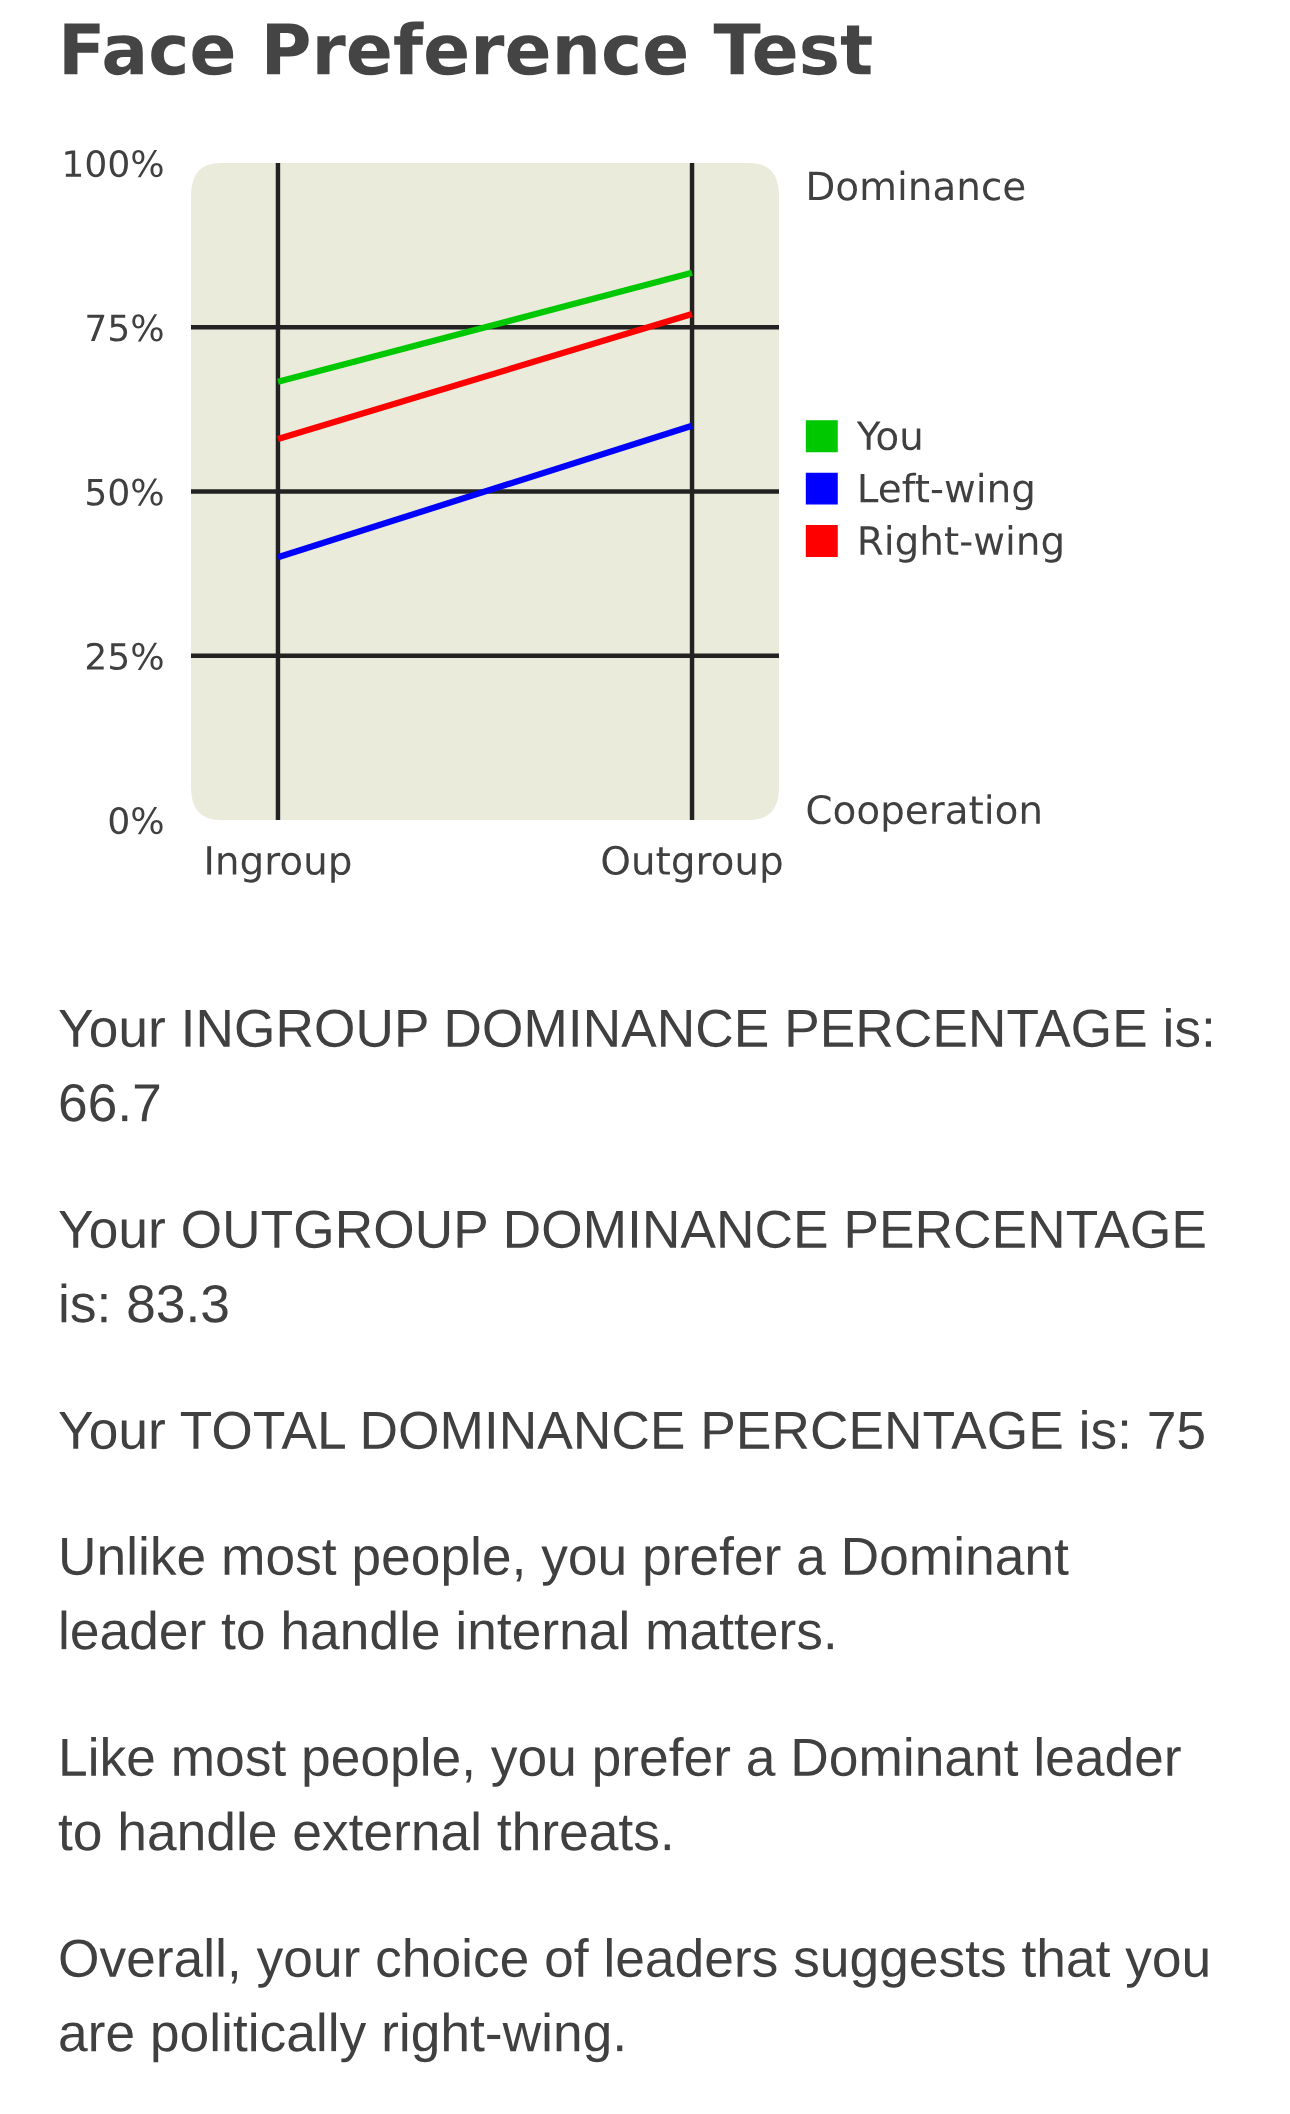 The height and width of the screenshot is (2114, 1290). What do you see at coordinates (124, 656) in the screenshot?
I see `y-tick-label: 25%` at bounding box center [124, 656].